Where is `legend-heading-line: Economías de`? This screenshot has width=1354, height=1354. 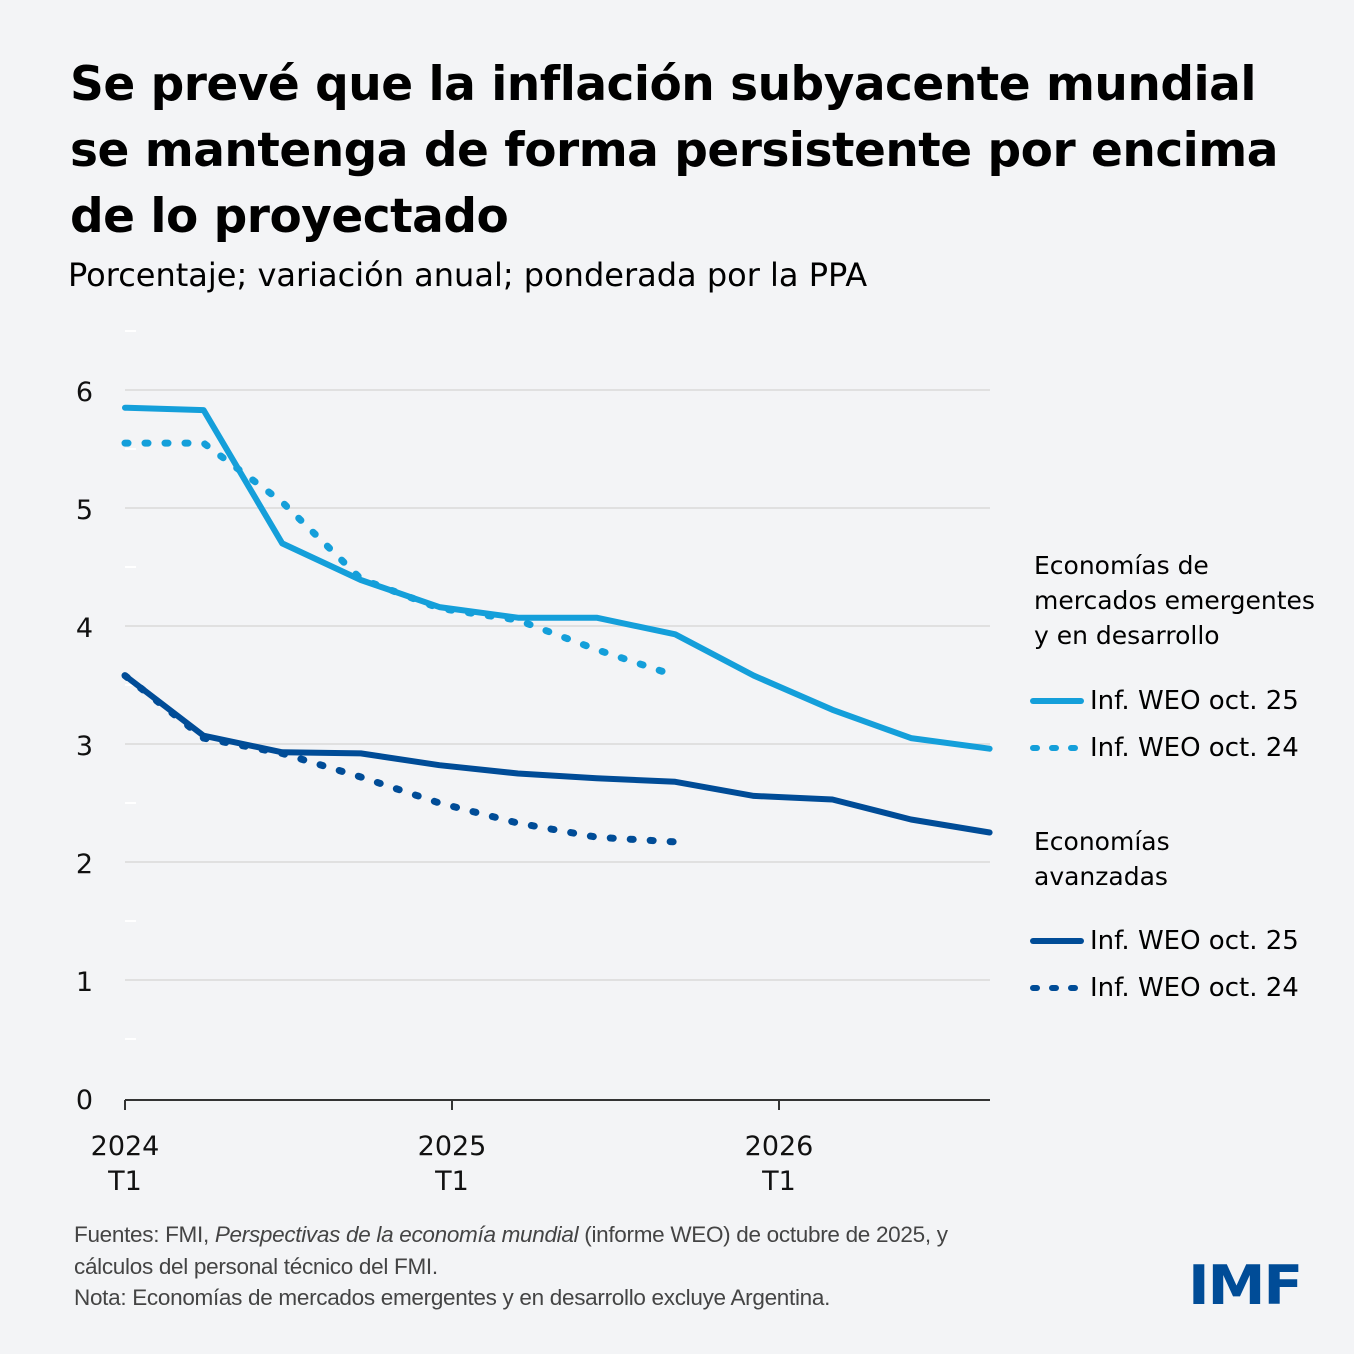 legend-heading-line: Economías de is located at coordinates (1121, 565).